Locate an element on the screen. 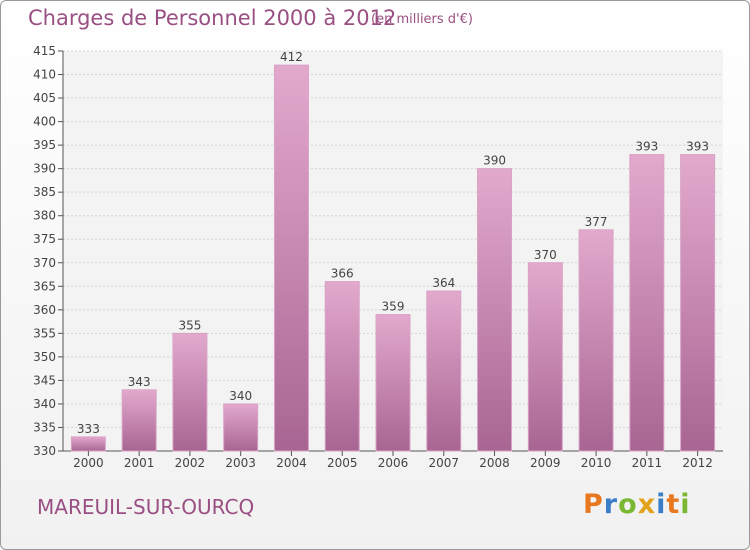  logo-letter: r is located at coordinates (611, 504).